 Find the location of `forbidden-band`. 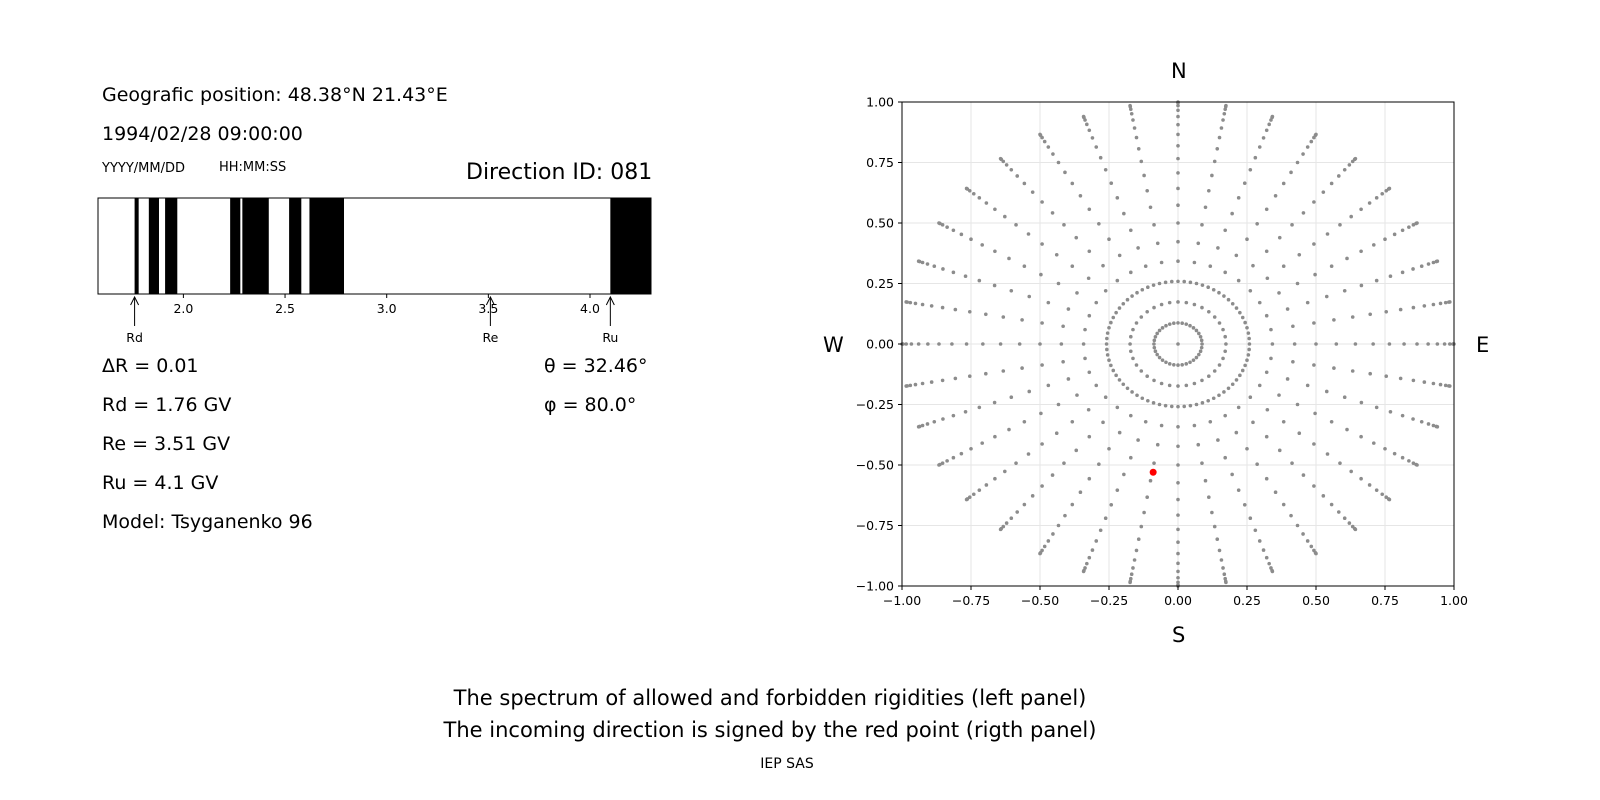

forbidden-band is located at coordinates (136, 246).